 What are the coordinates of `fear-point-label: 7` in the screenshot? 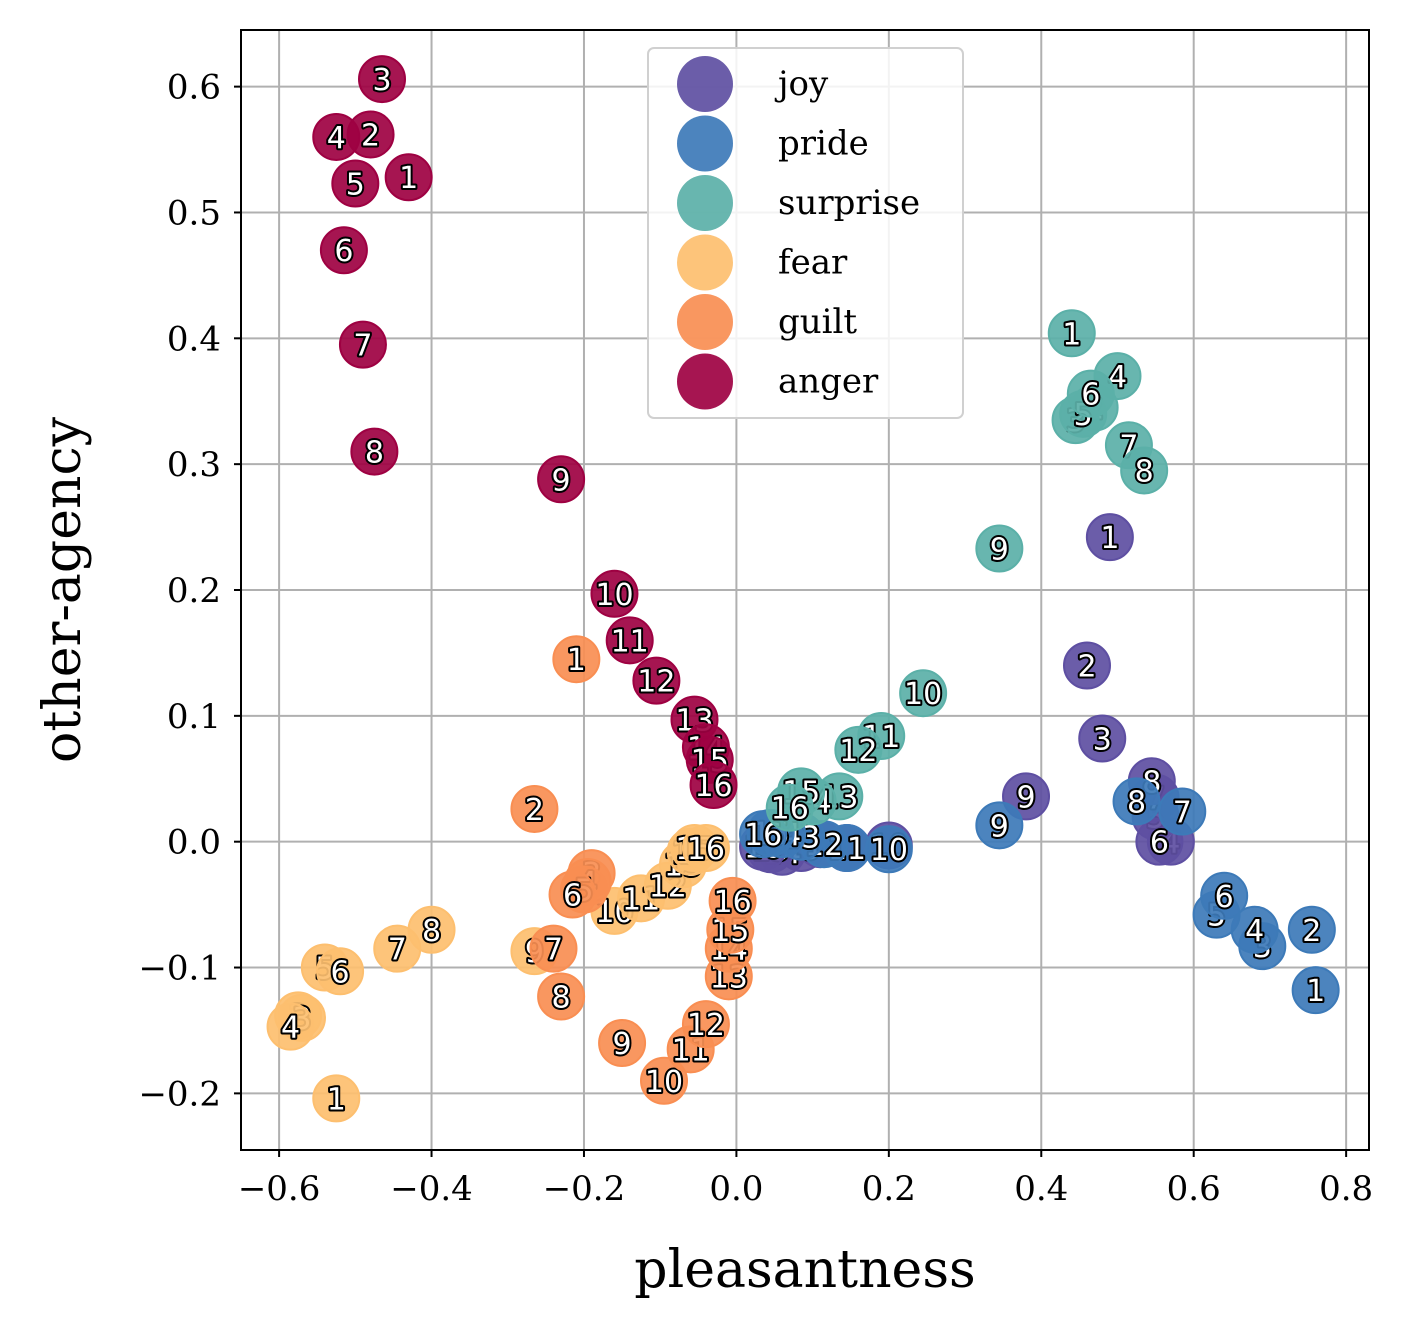 It's located at (397, 950).